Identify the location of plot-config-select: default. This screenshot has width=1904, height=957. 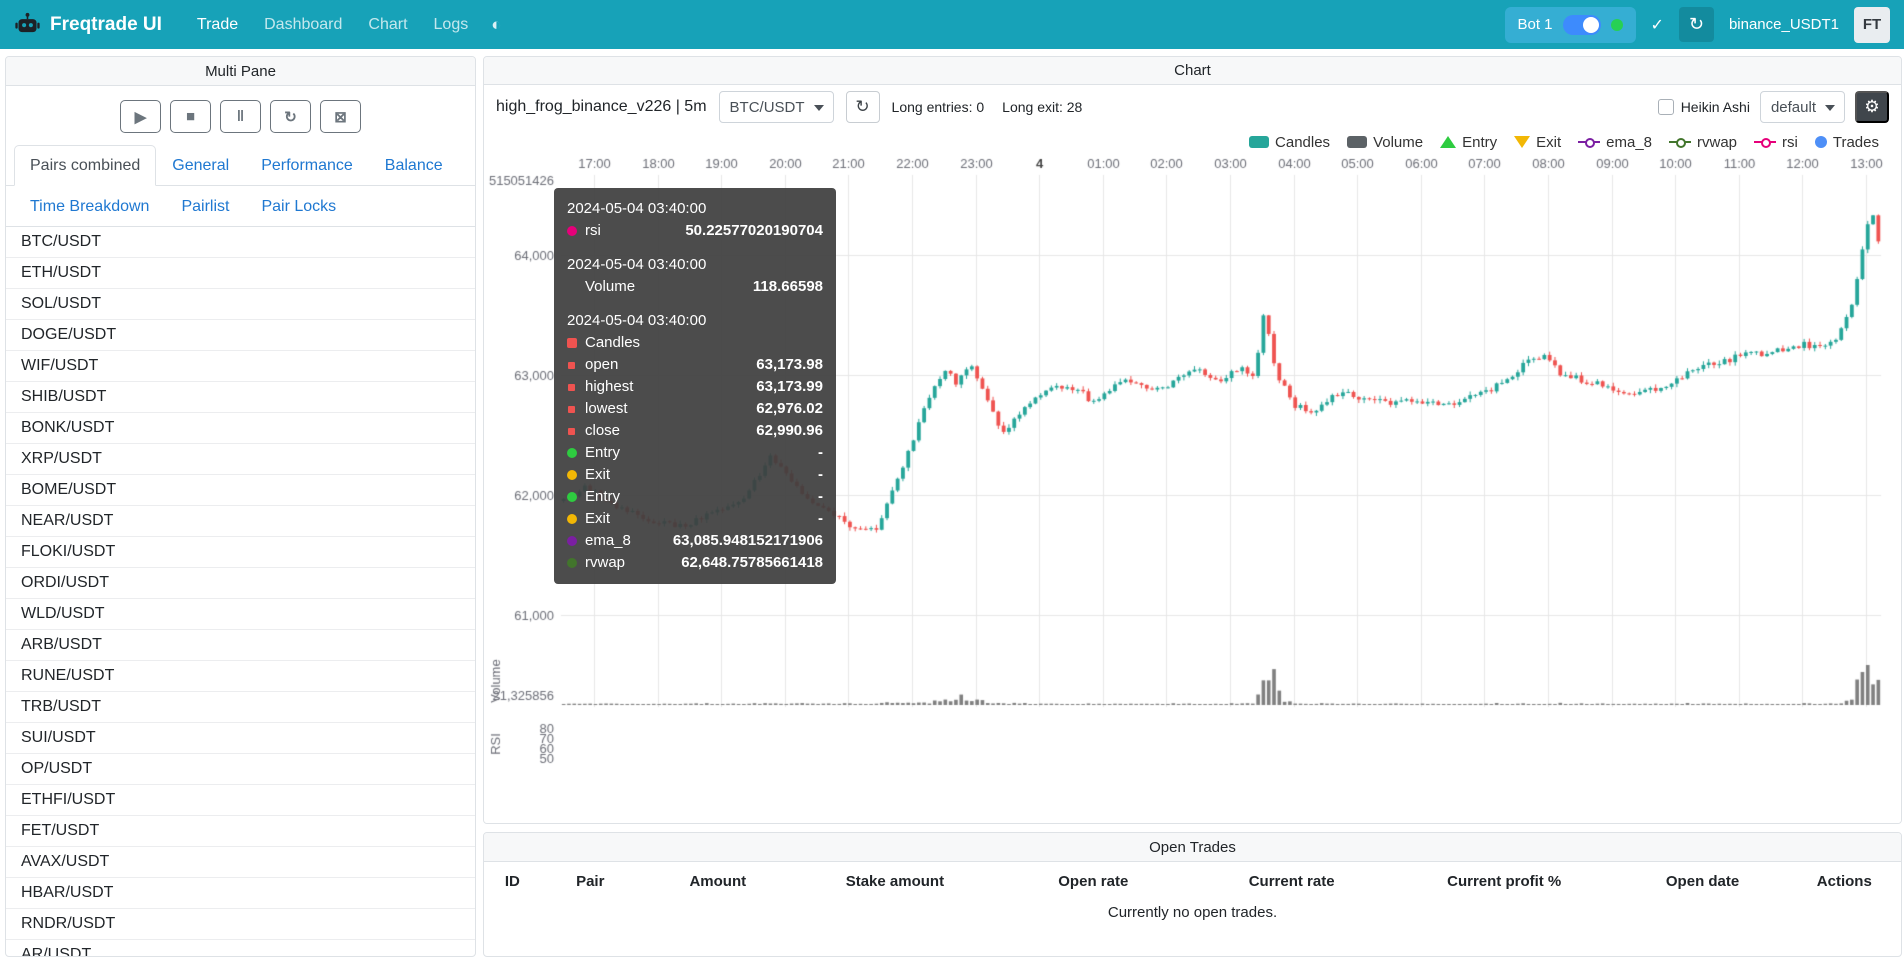
(1802, 107).